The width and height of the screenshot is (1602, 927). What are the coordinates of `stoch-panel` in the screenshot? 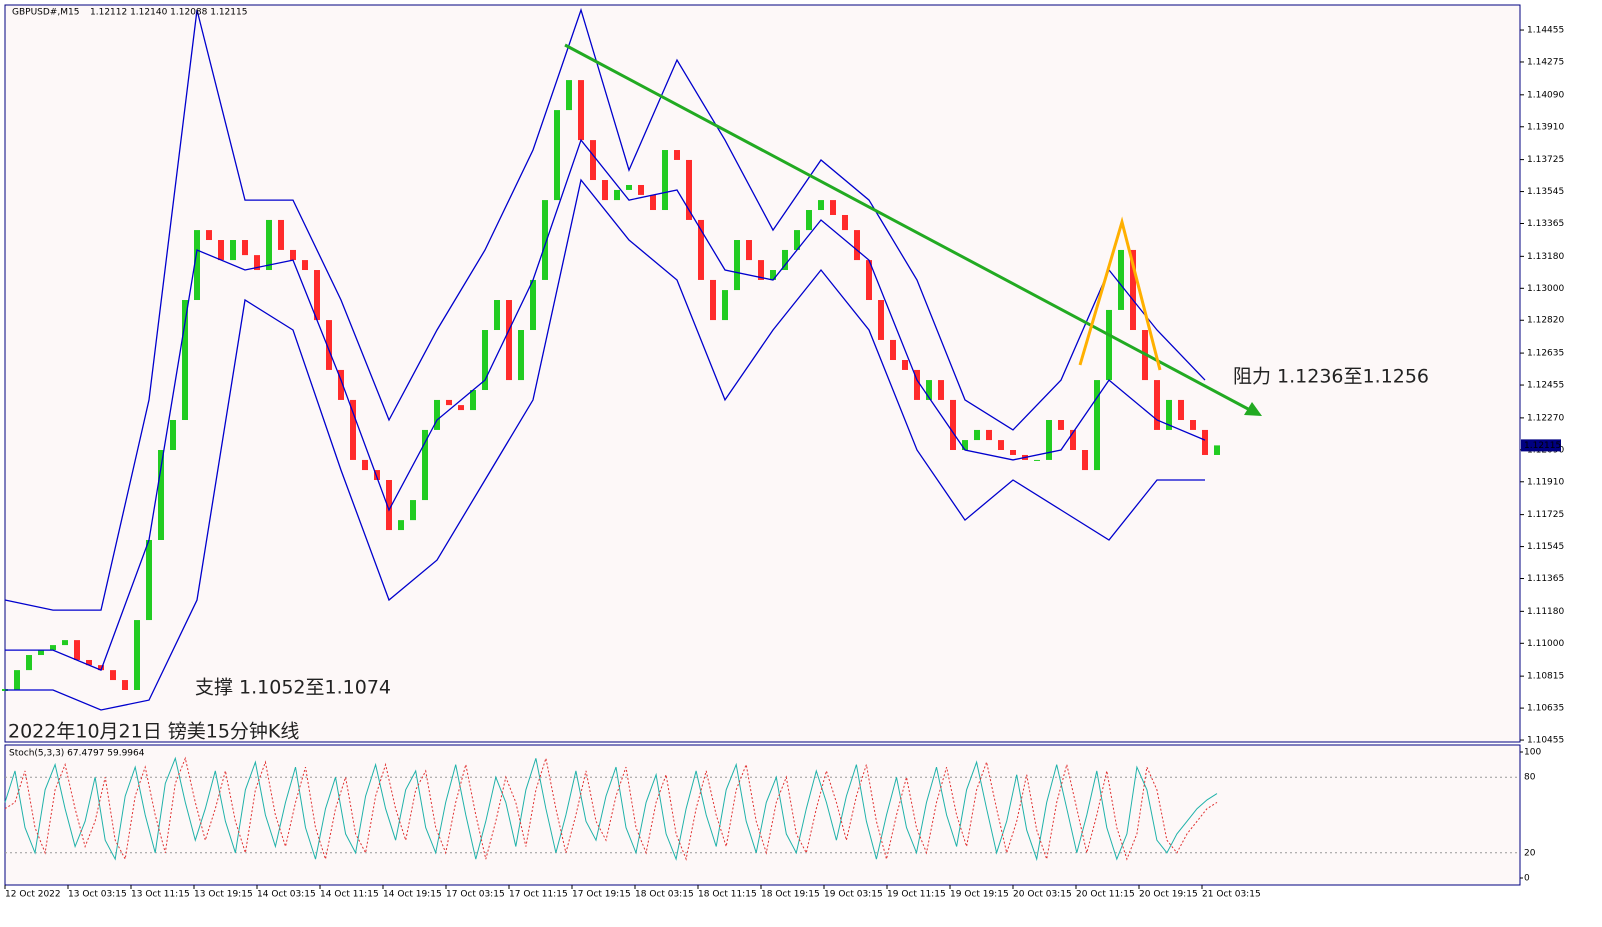 It's located at (762, 815).